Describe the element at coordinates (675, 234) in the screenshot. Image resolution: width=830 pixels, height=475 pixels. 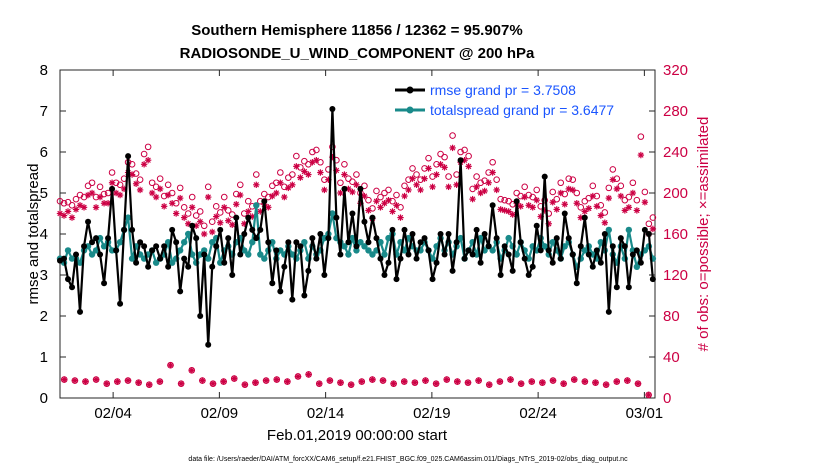
I see `y2-tick-label: 160` at that location.